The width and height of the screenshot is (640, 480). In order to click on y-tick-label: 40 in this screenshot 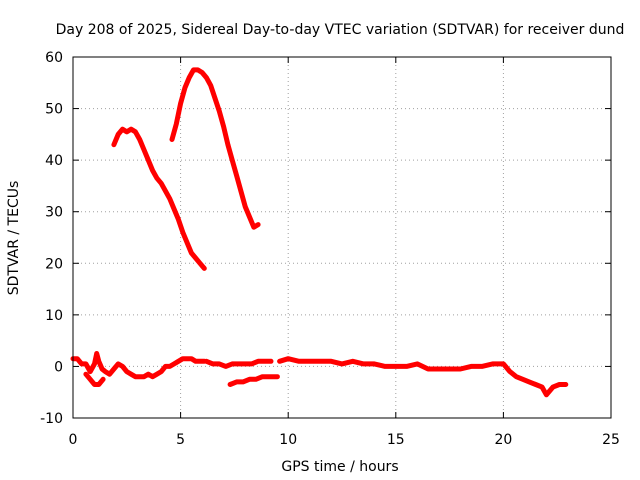, I will do `click(54, 161)`.